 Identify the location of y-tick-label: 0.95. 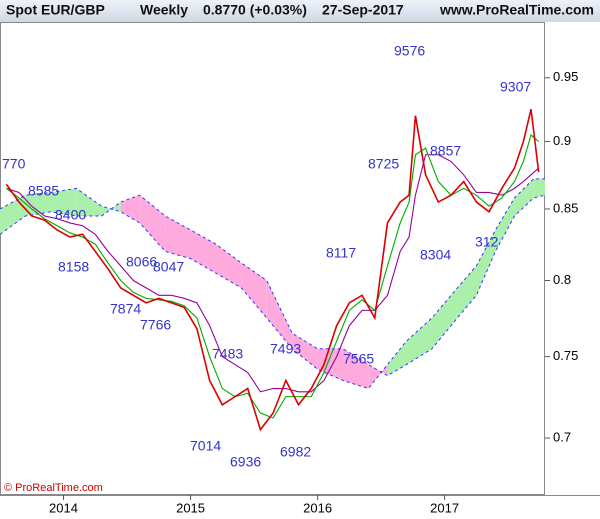
(565, 76).